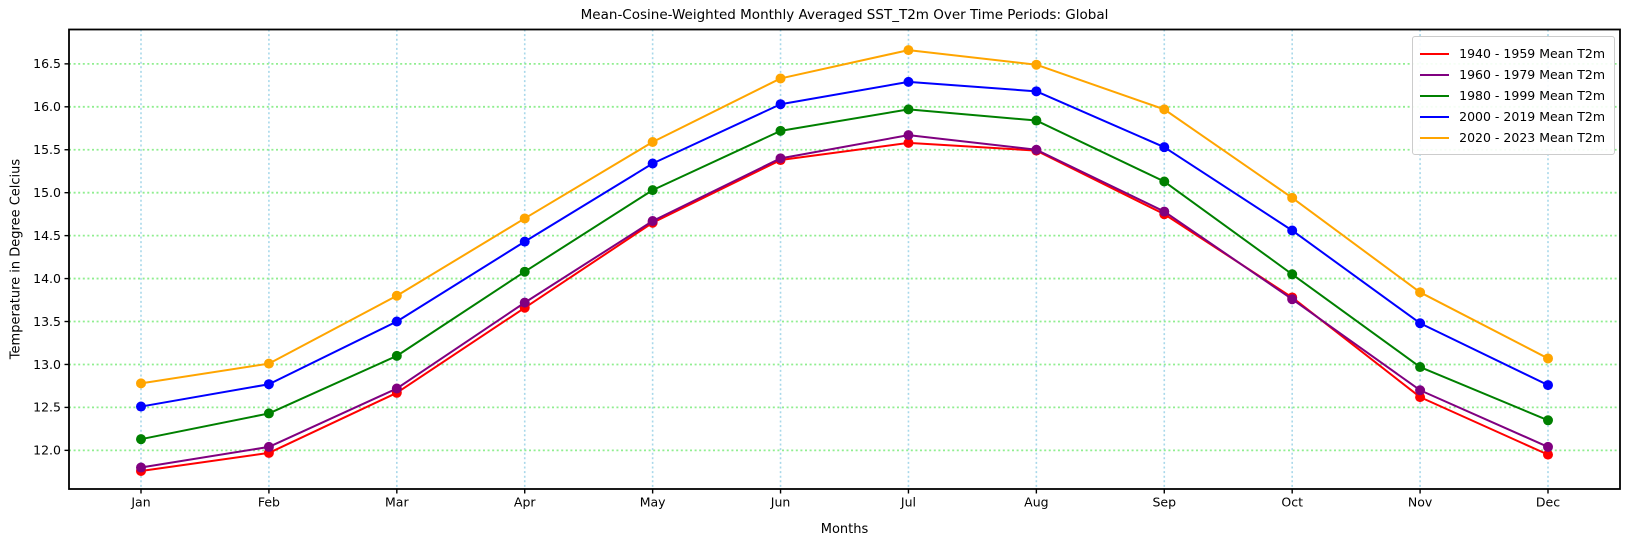 The image size is (1630, 545). What do you see at coordinates (1548, 502) in the screenshot?
I see `x-tick-label: Dec` at bounding box center [1548, 502].